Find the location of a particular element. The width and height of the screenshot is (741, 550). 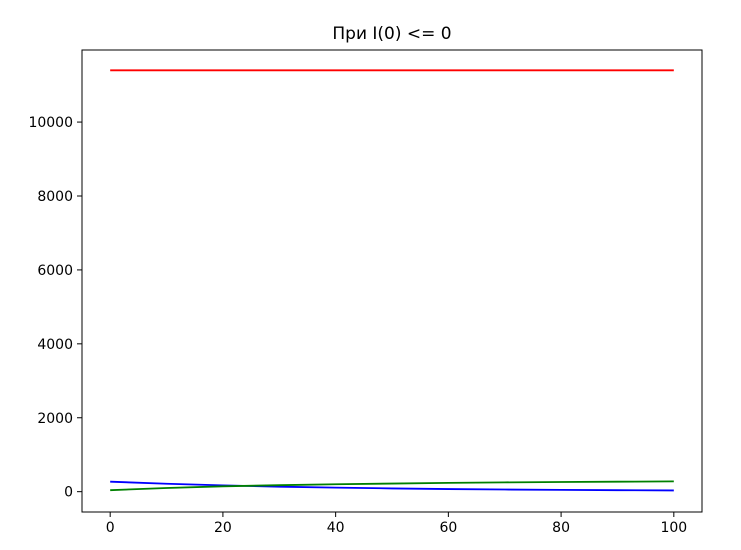

y-tick-label: 8000 is located at coordinates (55, 197).